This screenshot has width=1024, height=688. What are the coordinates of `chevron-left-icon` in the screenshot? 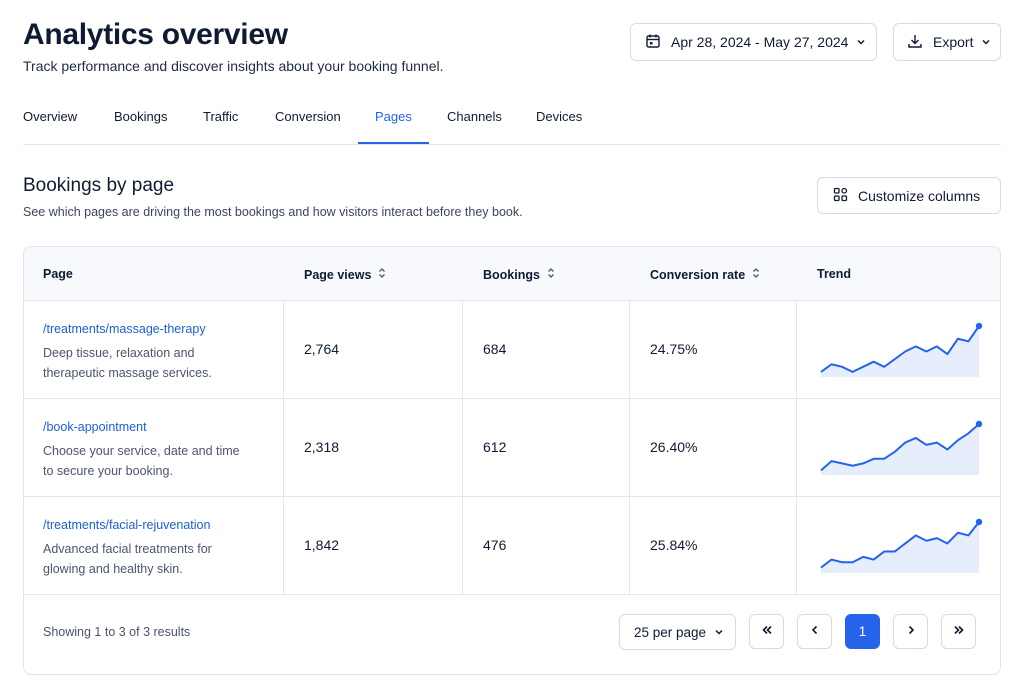 It's located at (815, 631).